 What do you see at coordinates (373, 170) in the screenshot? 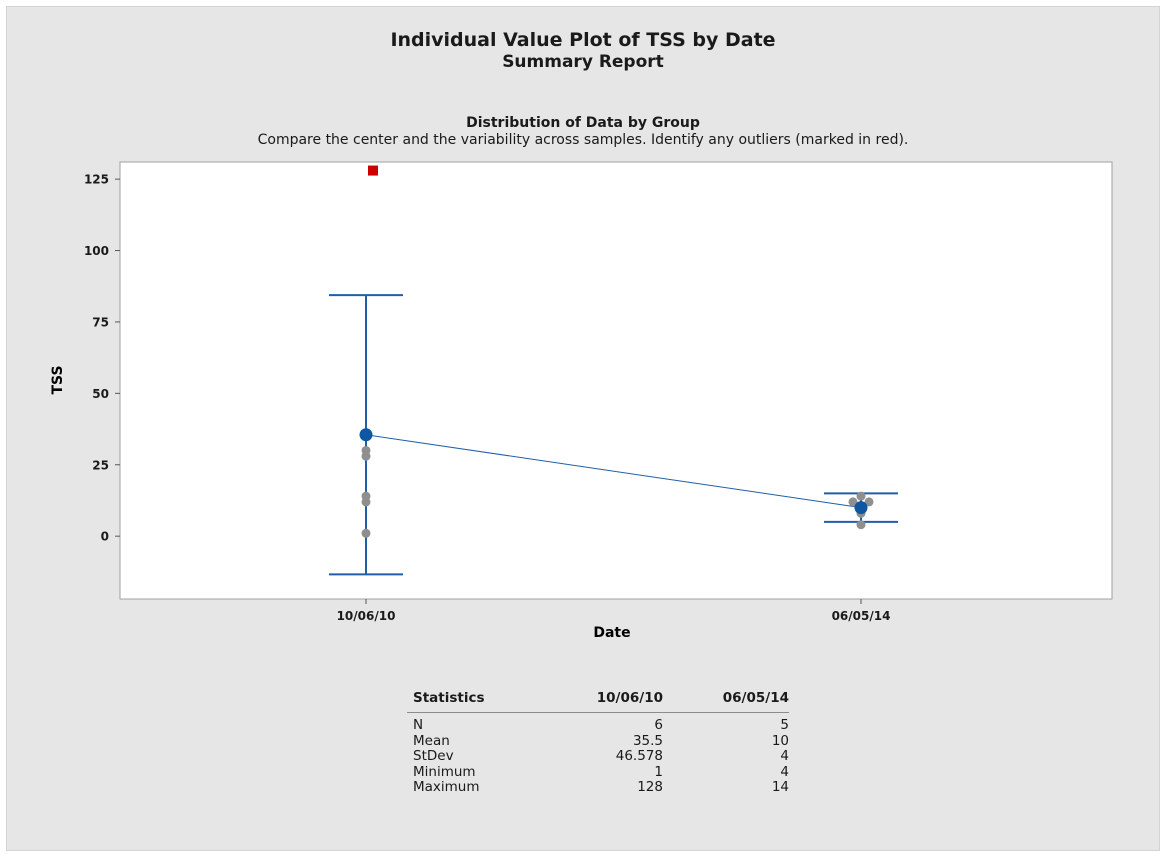
I see `outlier-point` at bounding box center [373, 170].